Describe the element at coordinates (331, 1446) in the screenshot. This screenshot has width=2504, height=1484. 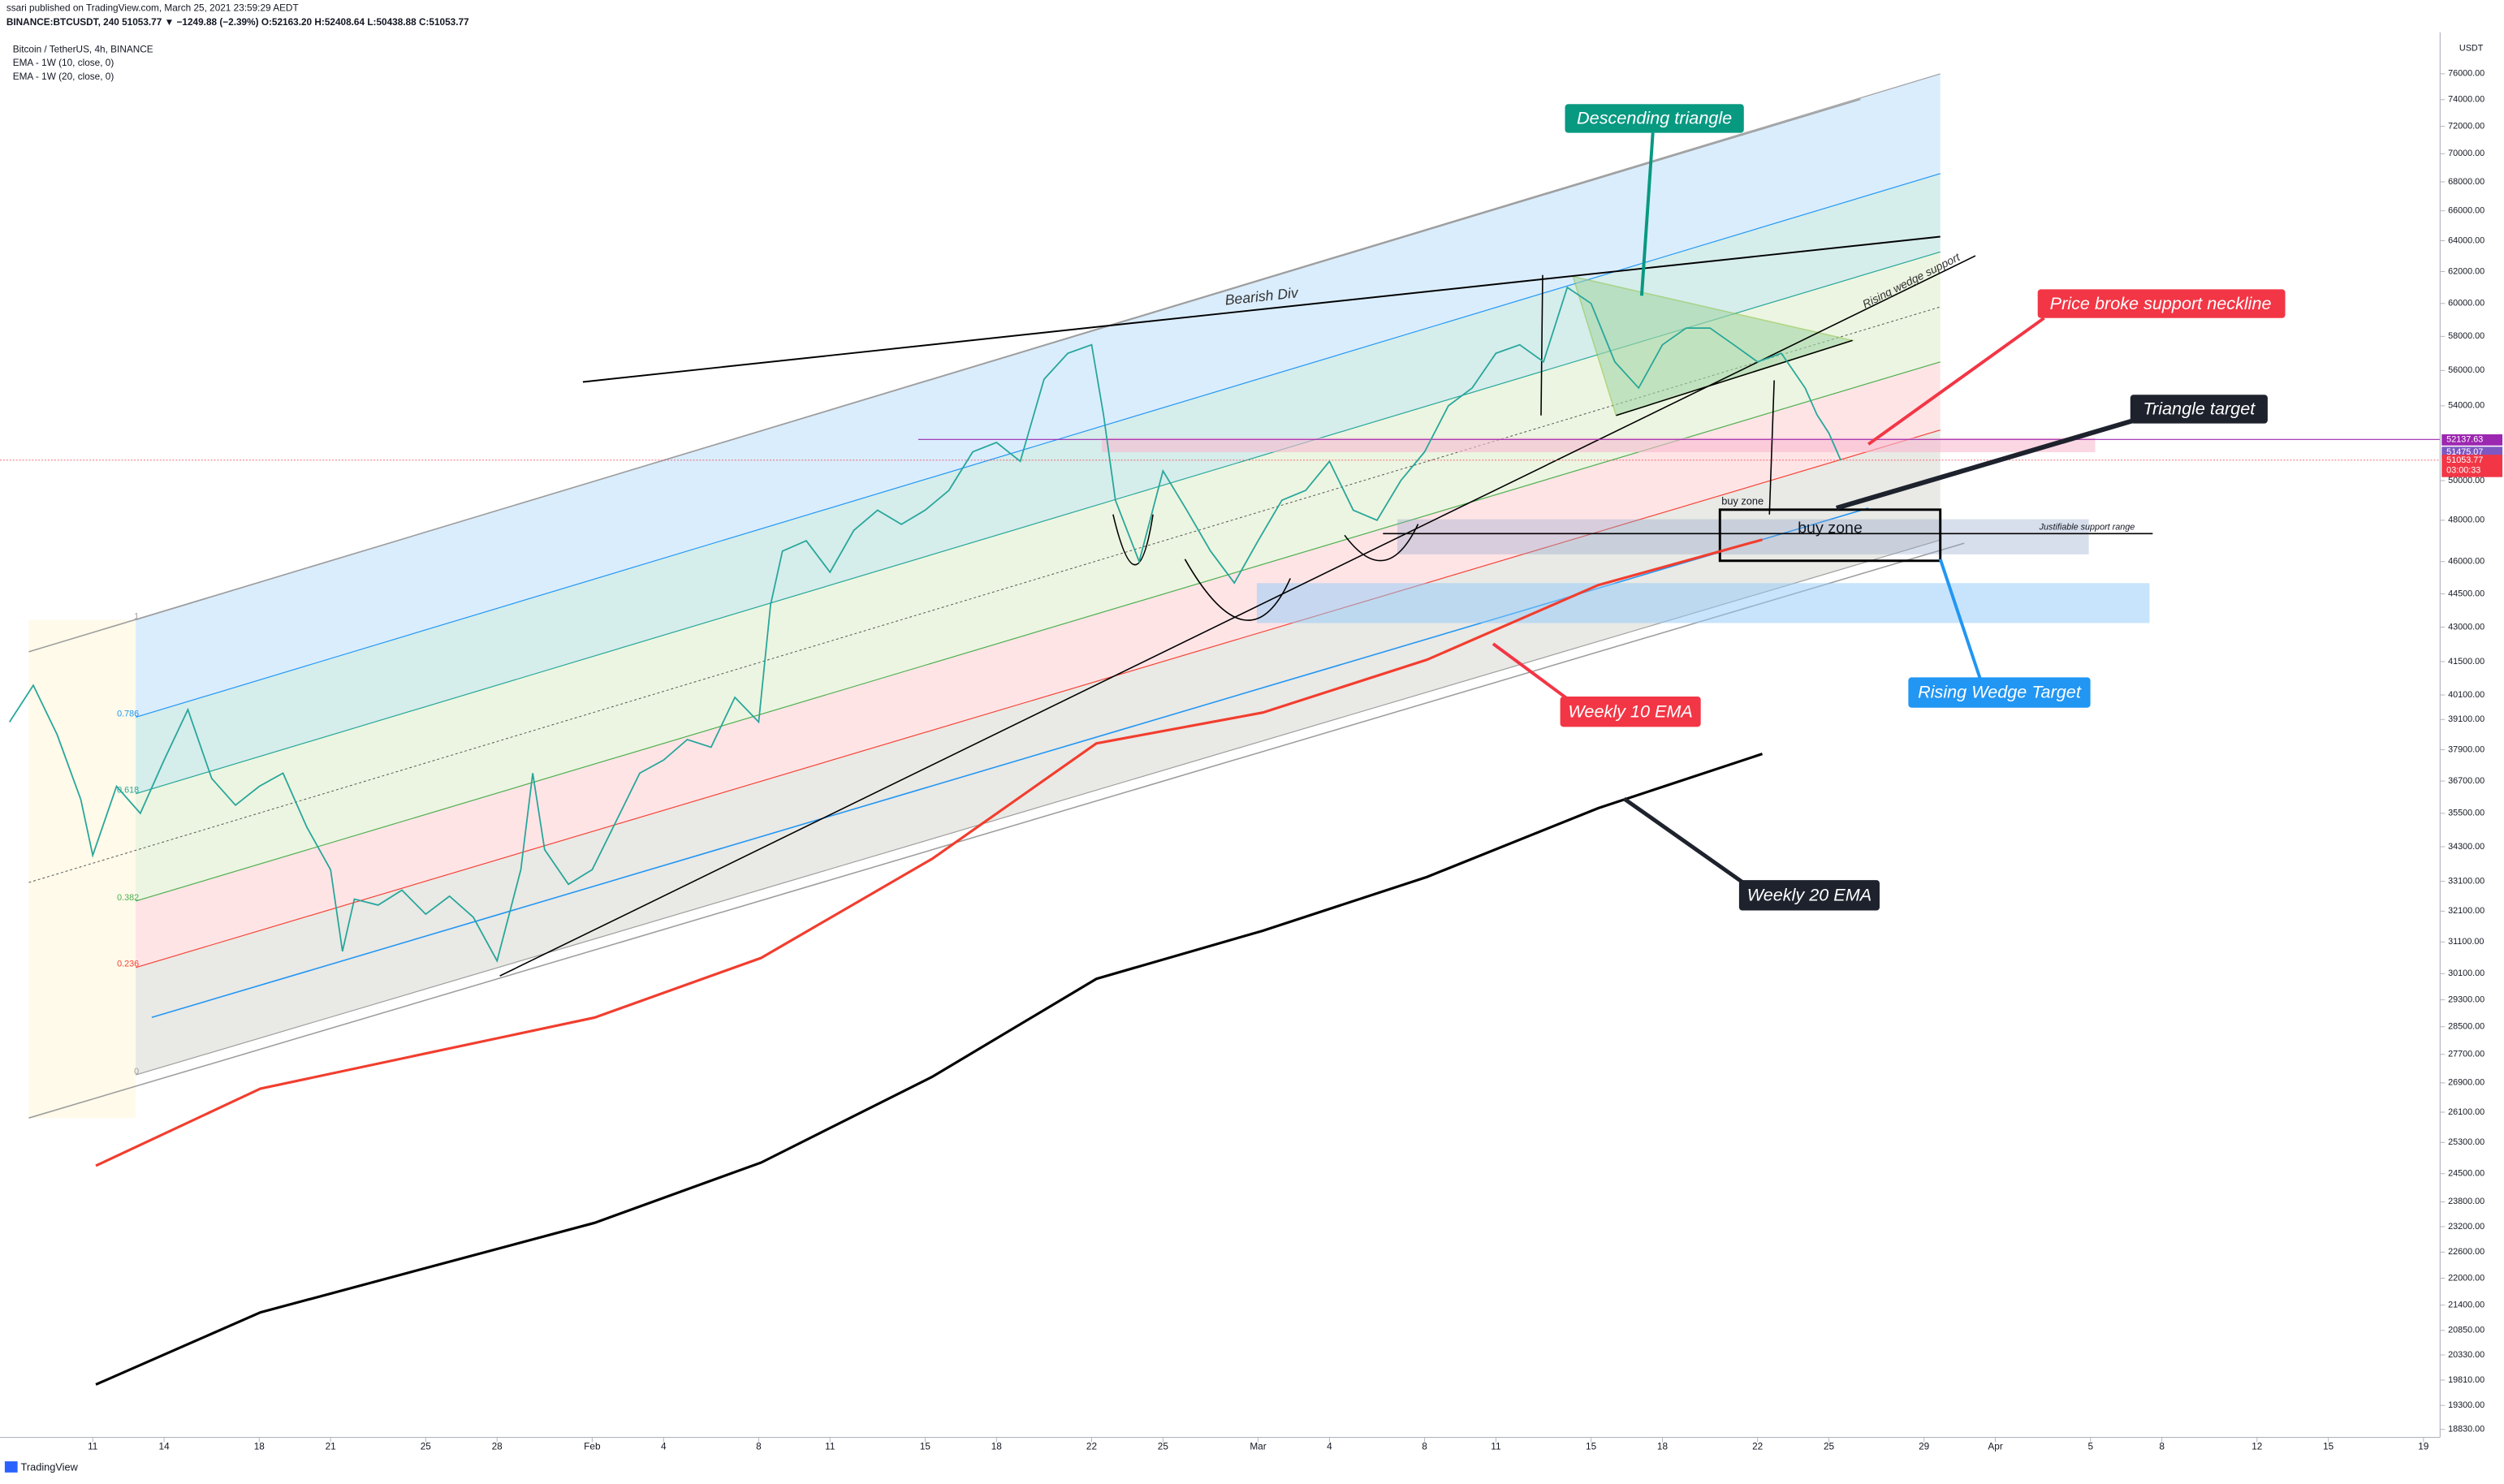
I see `x-tick-label: 21` at that location.